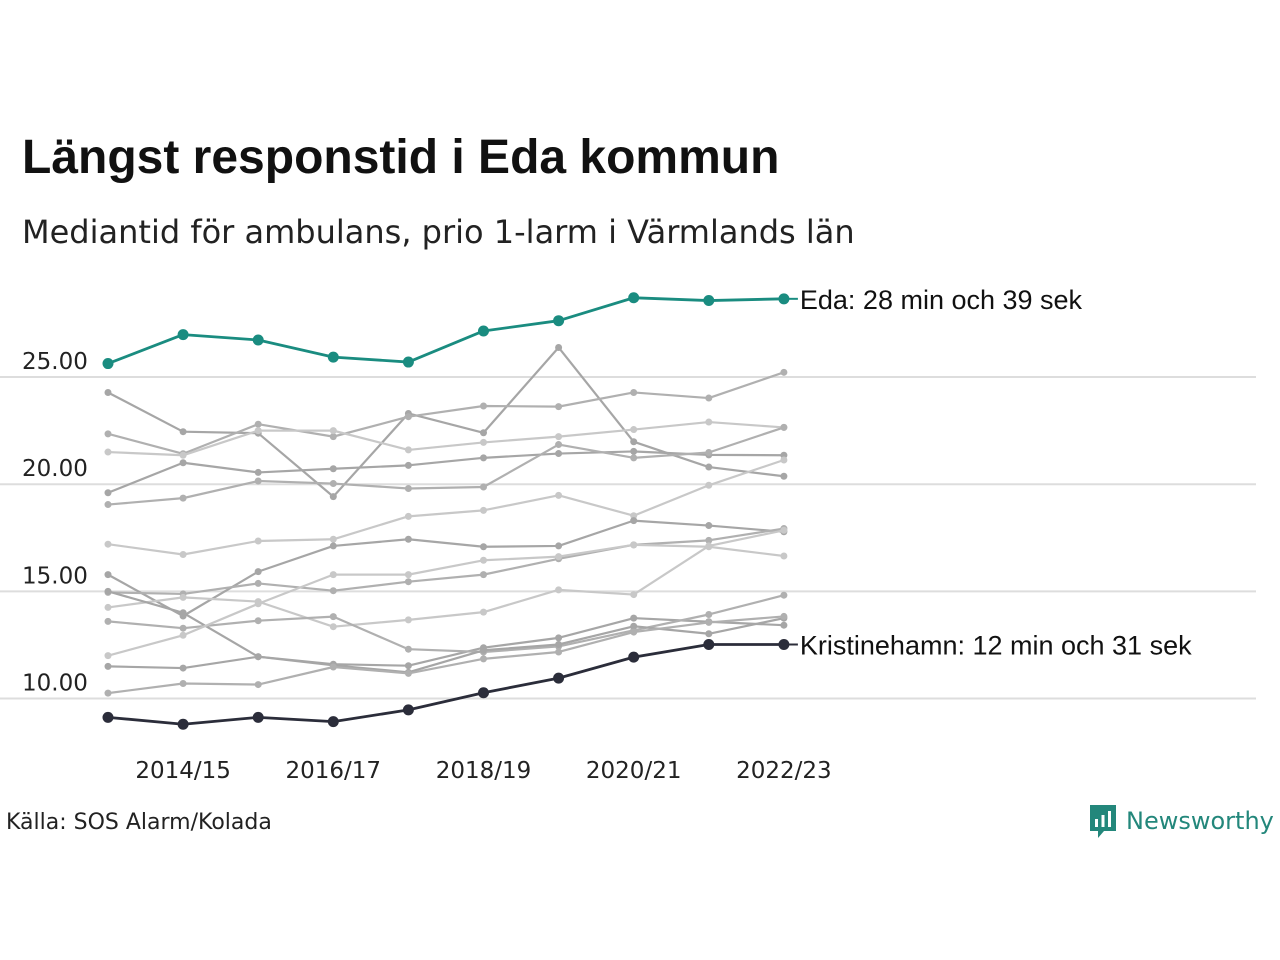  I want to click on source-note: Källa: SOS Alarm/Kolada, so click(139, 822).